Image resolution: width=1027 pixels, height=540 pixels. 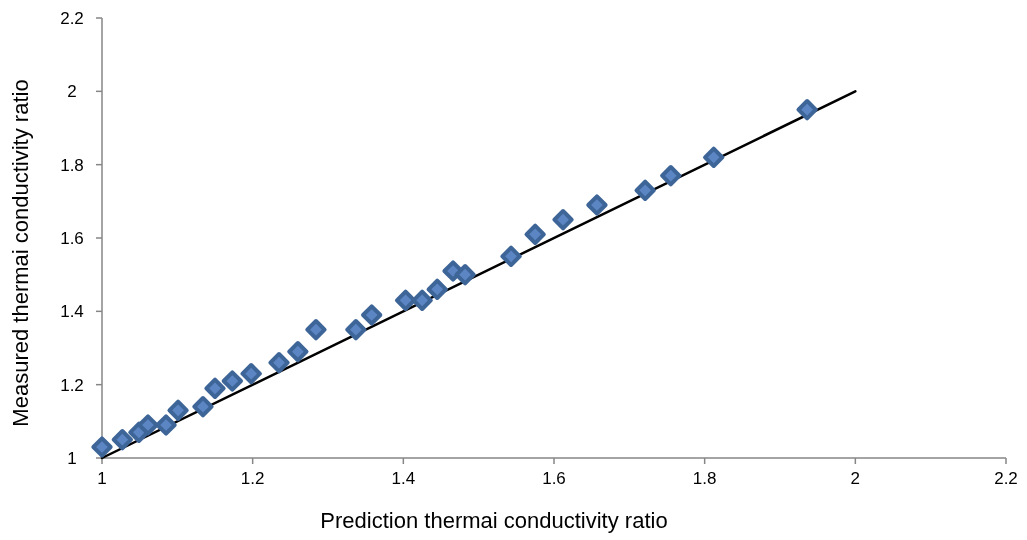 What do you see at coordinates (72, 385) in the screenshot?
I see `y-tick-label: 1.2` at bounding box center [72, 385].